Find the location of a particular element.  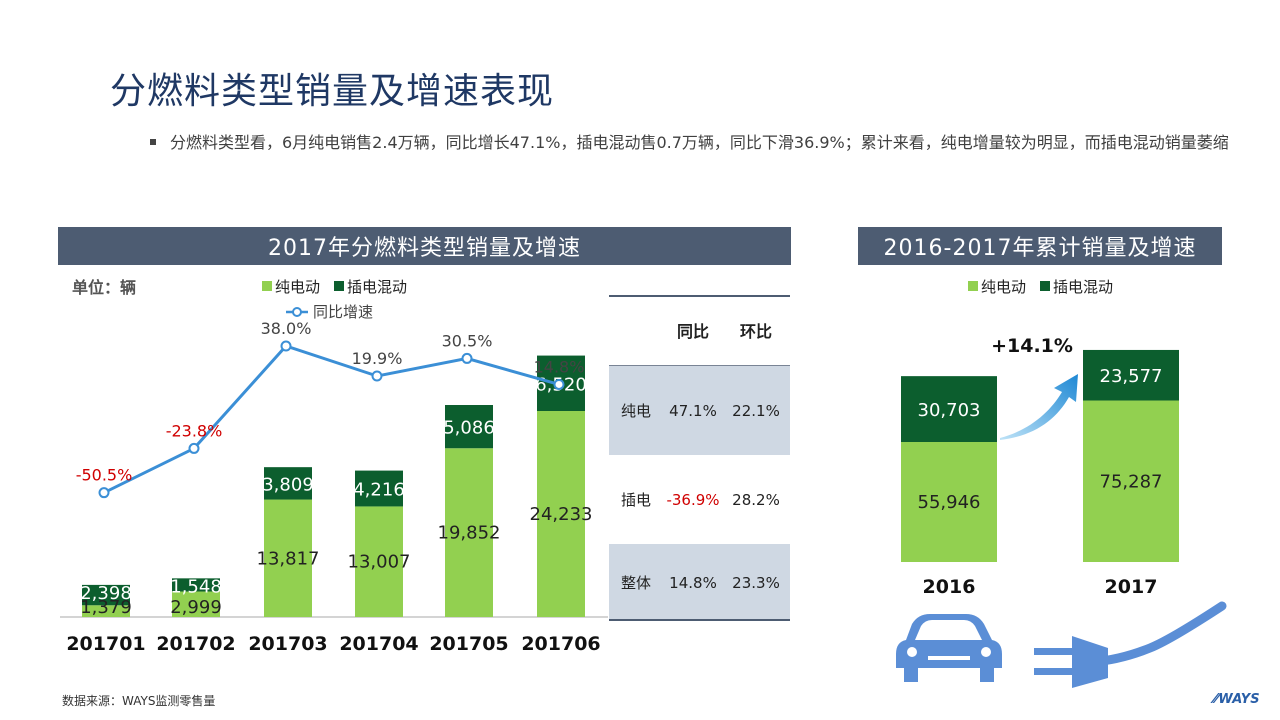

x-tick-label-201703: 201703 is located at coordinates (287, 644).